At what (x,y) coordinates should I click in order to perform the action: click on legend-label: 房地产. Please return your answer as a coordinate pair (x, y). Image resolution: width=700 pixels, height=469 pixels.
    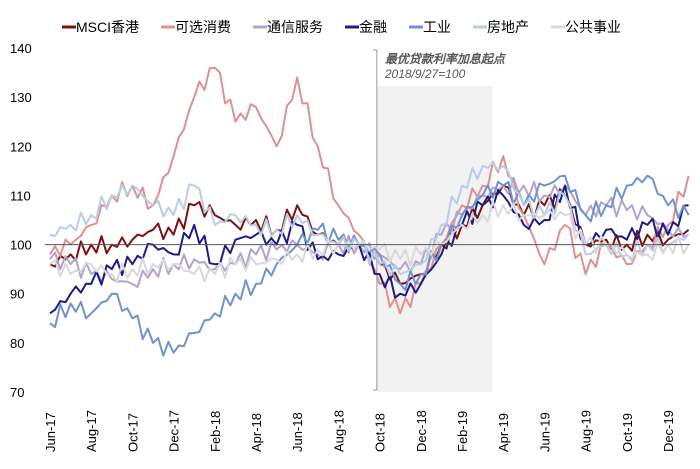
    Looking at the image, I should click on (508, 27).